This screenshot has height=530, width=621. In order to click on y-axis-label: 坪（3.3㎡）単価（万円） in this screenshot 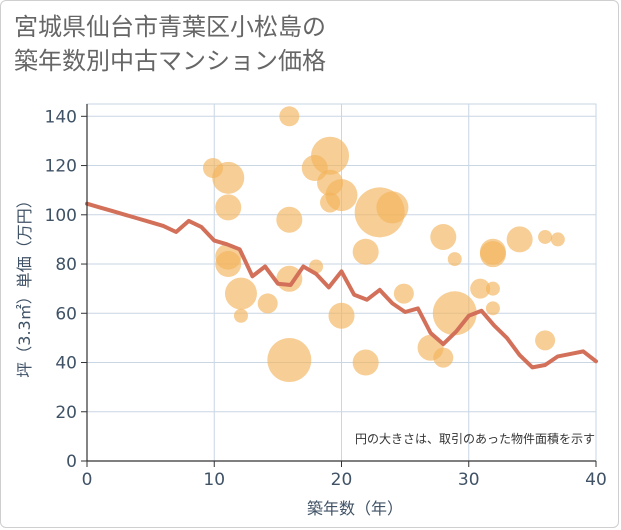, I will do `click(24, 284)`.